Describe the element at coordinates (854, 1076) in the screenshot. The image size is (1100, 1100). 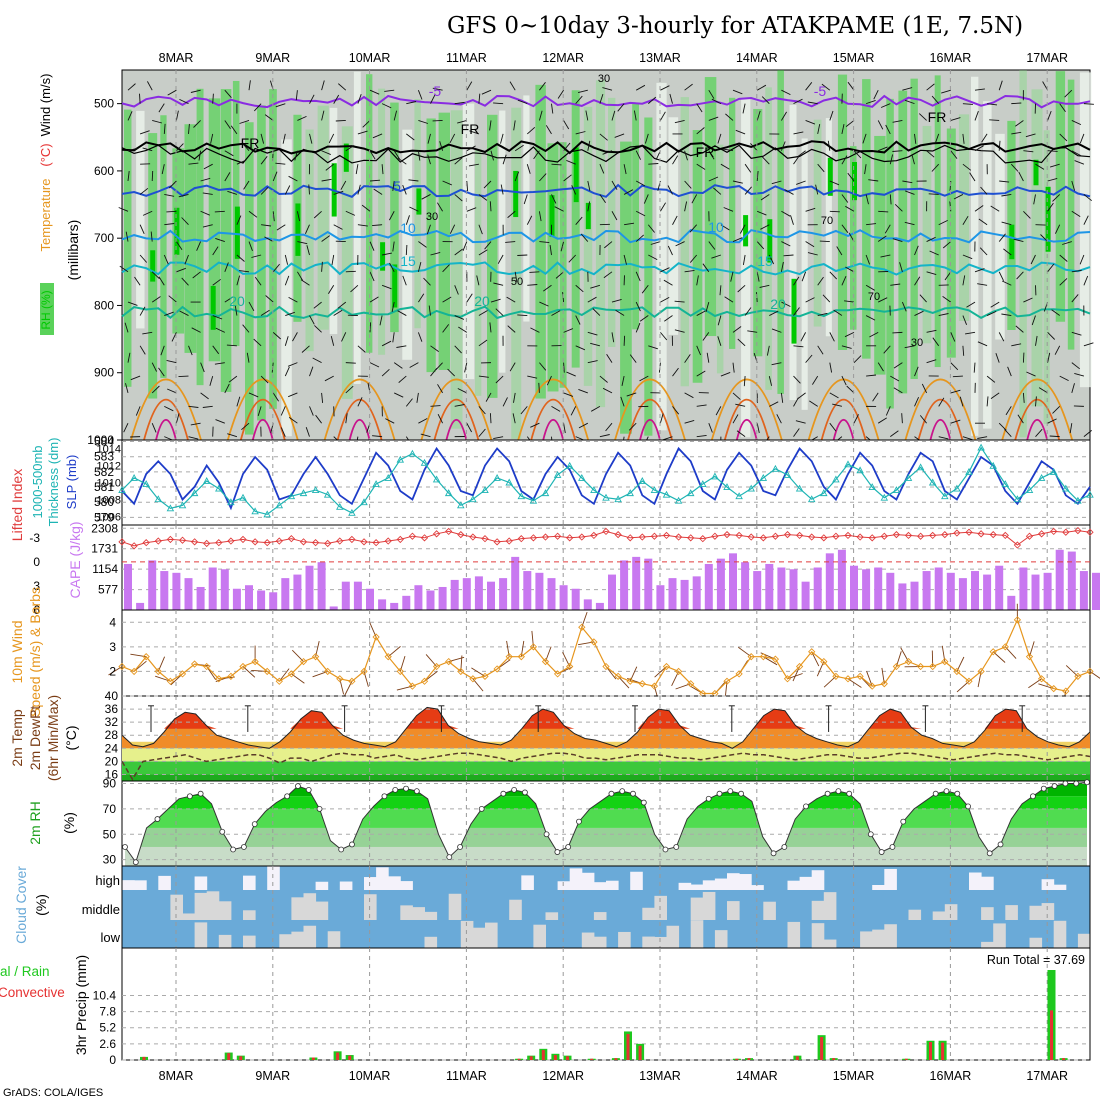
I see `date-label: 15MAR` at that location.